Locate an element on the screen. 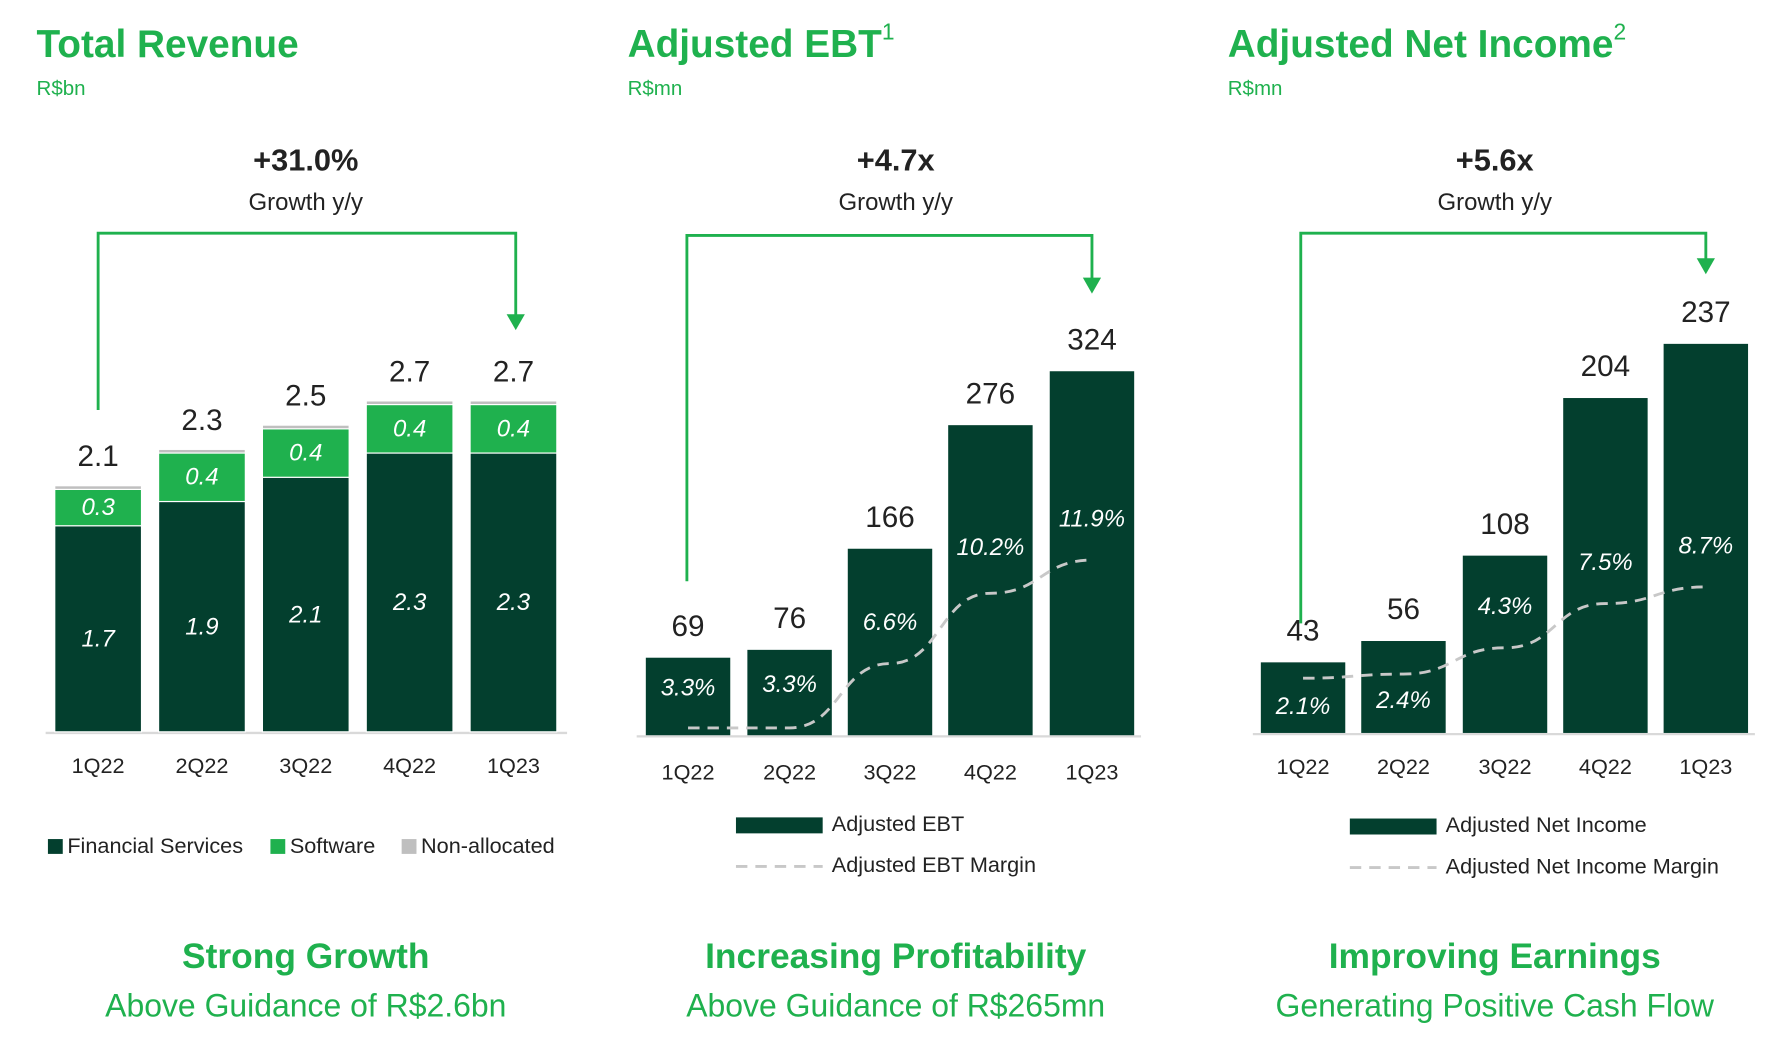 The width and height of the screenshot is (1780, 1046). bar-value-label: 276 is located at coordinates (990, 393).